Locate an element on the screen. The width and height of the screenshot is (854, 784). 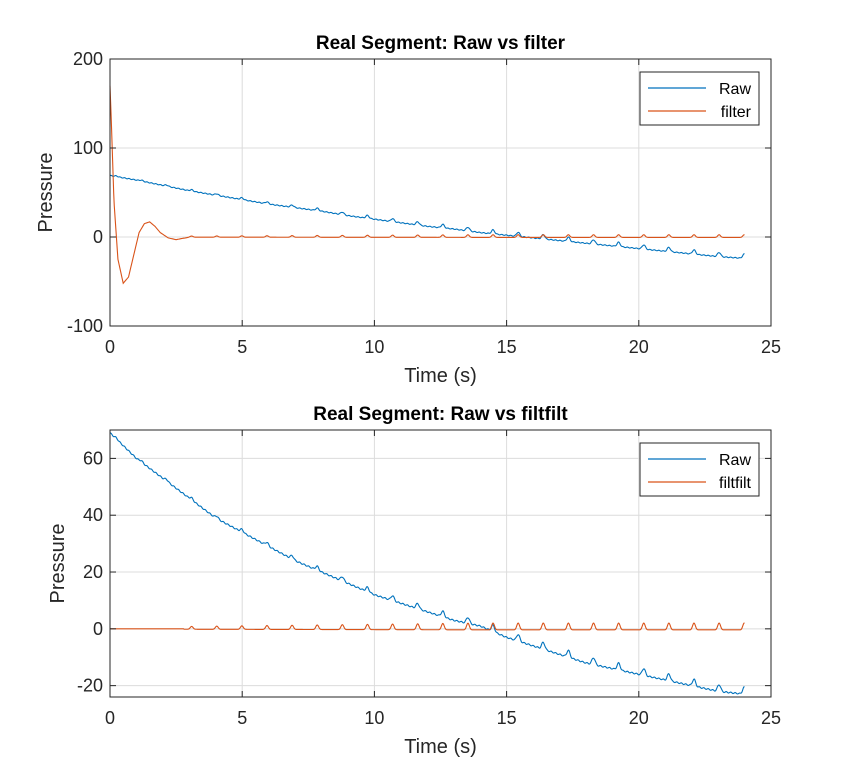
legend-label-filtfilt: filtfilt is located at coordinates (735, 483).